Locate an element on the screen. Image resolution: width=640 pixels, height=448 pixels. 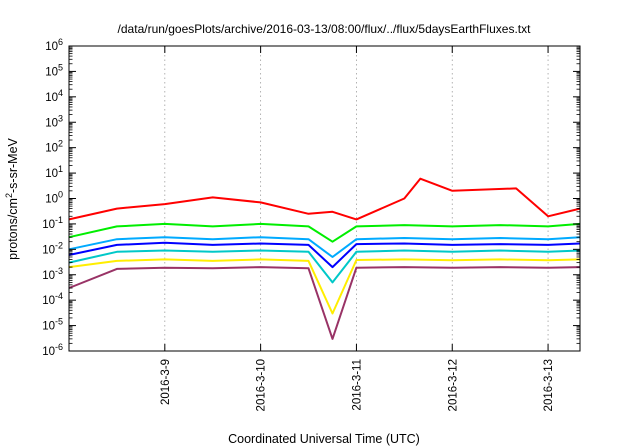
y-tick-exponent: -3 is located at coordinates (59, 271).